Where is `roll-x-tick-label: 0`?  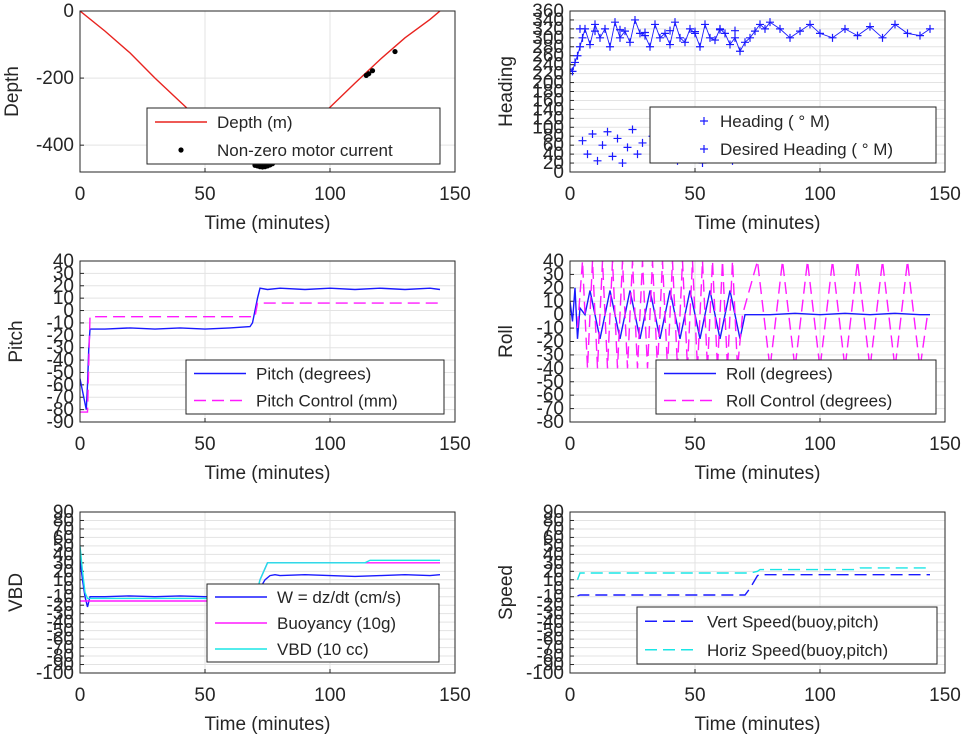 roll-x-tick-label: 0 is located at coordinates (570, 444).